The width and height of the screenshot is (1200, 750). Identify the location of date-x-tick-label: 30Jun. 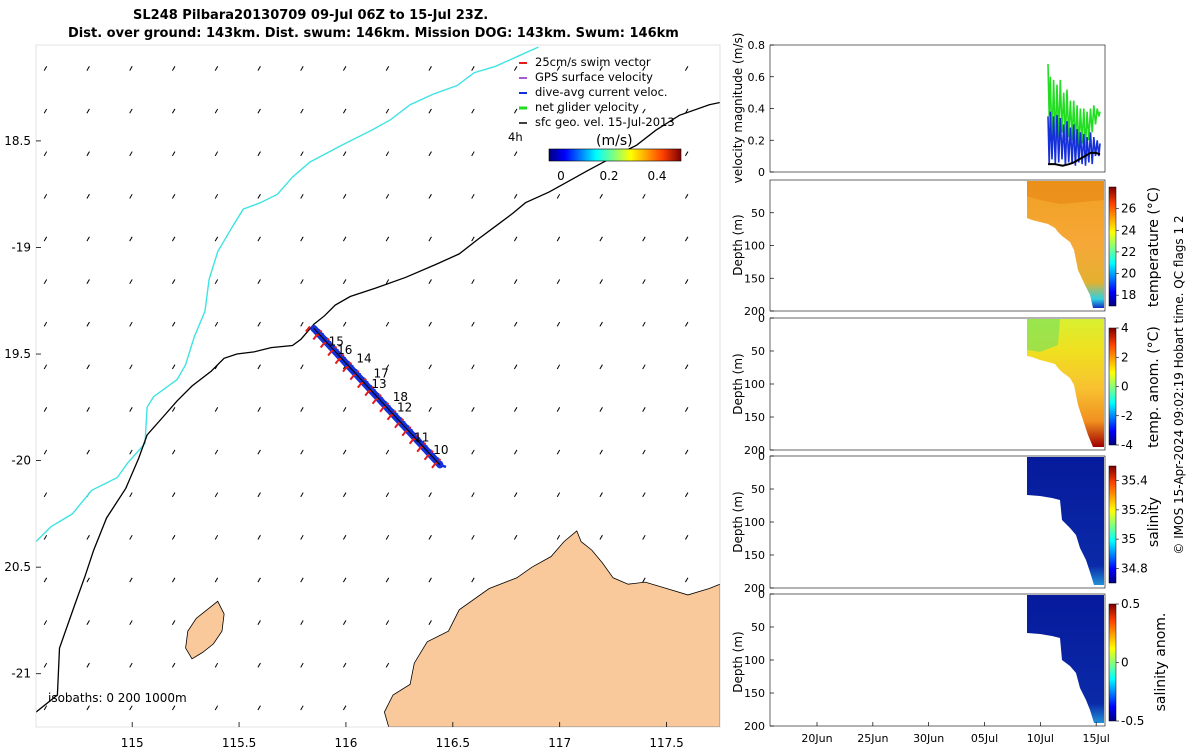
(928, 738).